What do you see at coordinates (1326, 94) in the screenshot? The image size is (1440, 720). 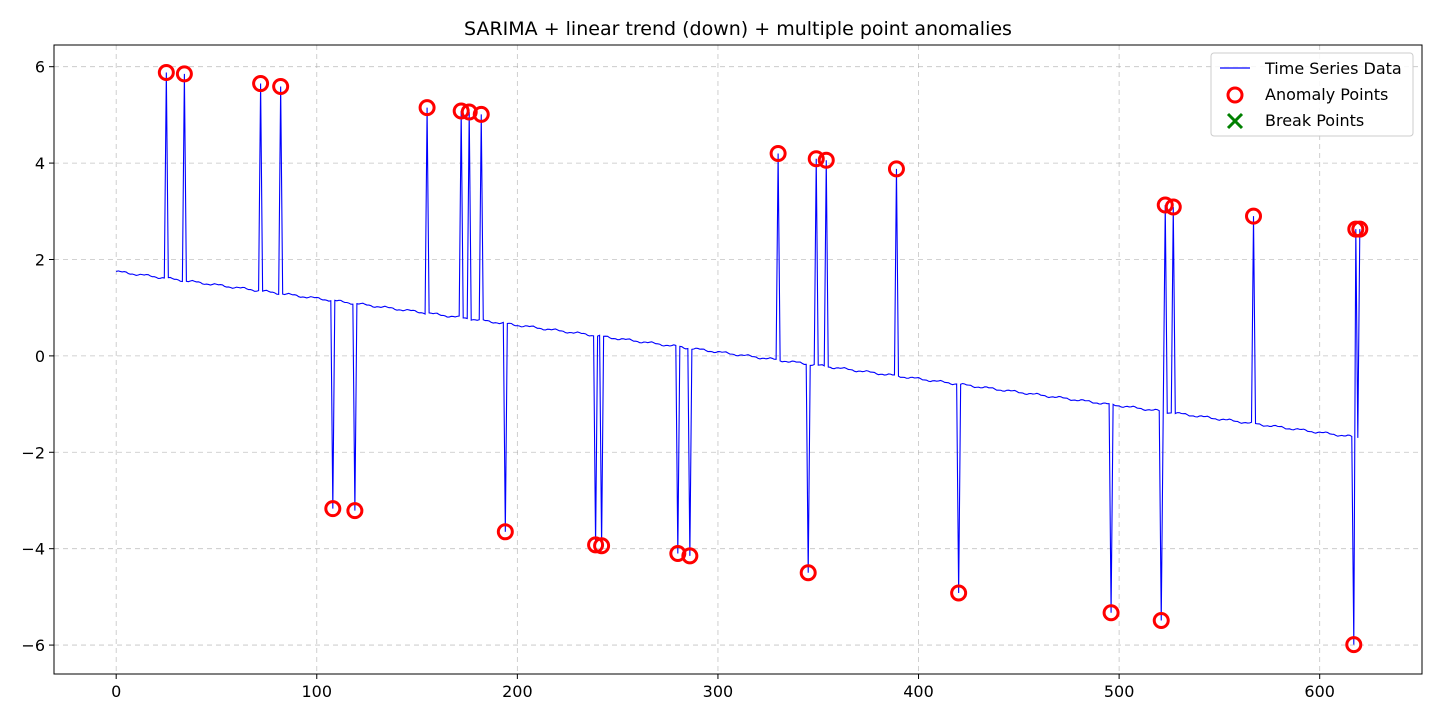 I see `legend-label-anomaly: Anomaly Points` at bounding box center [1326, 94].